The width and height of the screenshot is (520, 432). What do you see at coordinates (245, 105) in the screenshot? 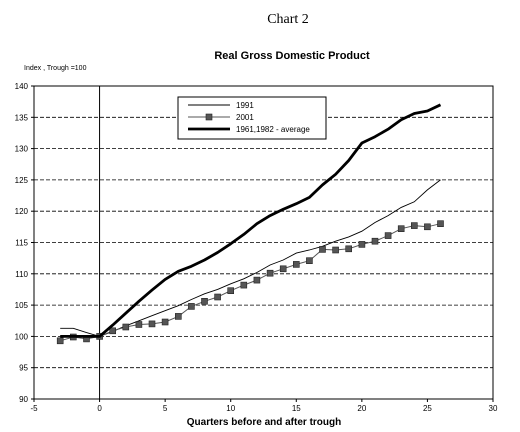
I see `legend-label: 1991` at bounding box center [245, 105].